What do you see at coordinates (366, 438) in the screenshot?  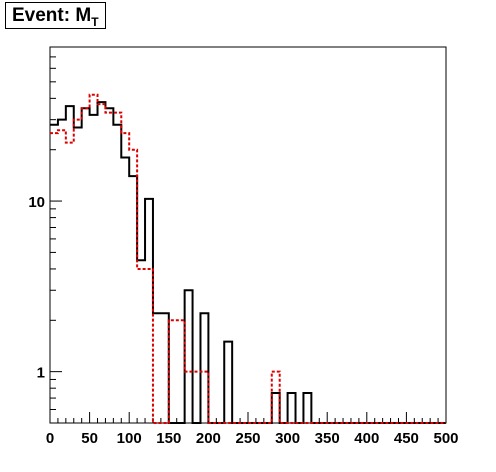 I see `x-tick-label: 400` at bounding box center [366, 438].